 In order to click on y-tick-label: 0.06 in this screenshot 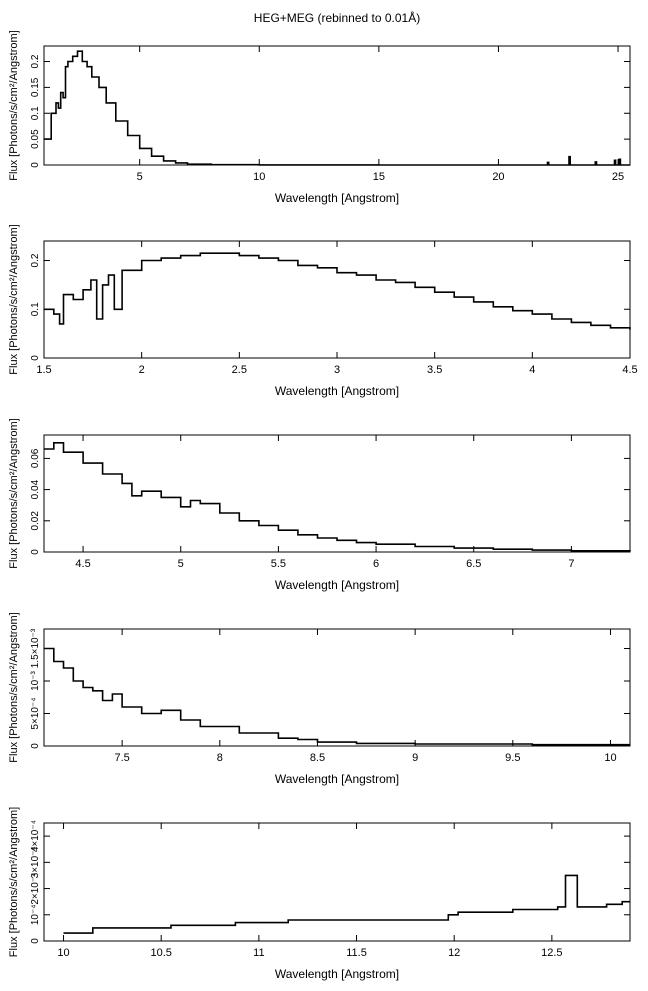, I will do `click(35, 458)`.